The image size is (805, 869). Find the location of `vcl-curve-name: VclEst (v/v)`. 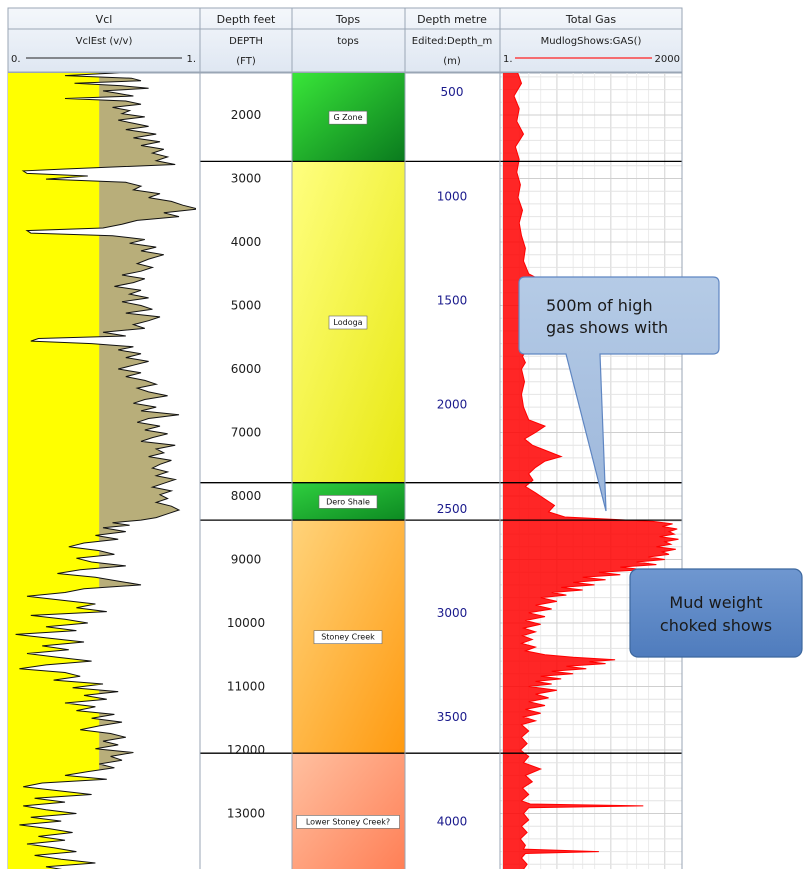

vcl-curve-name: VclEst (v/v) is located at coordinates (104, 41).